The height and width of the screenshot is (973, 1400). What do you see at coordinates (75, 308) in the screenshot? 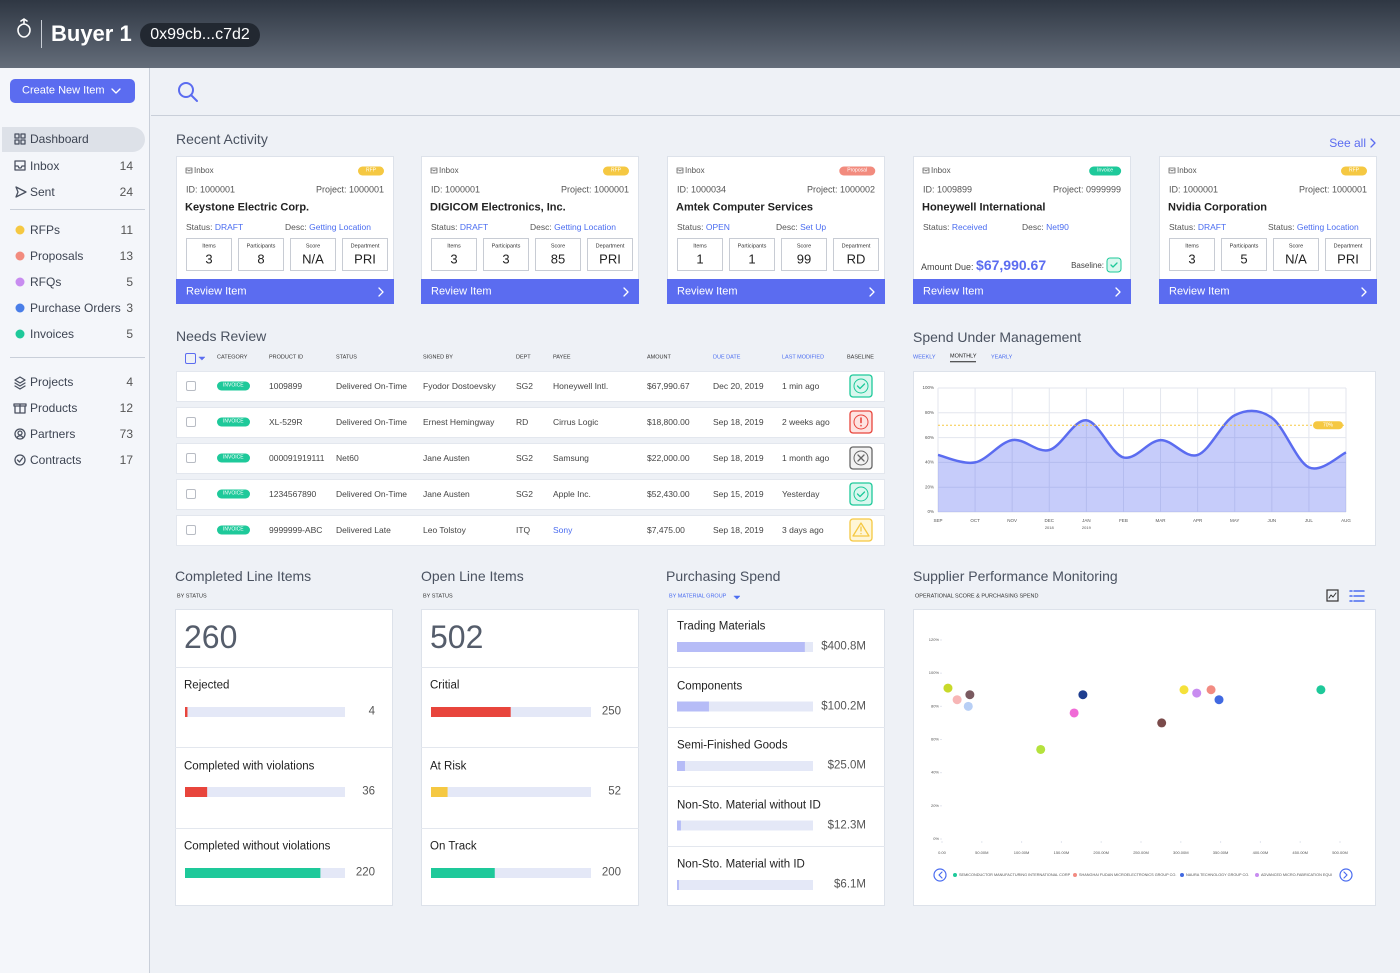
I see `types-label: Purchase Orders` at bounding box center [75, 308].